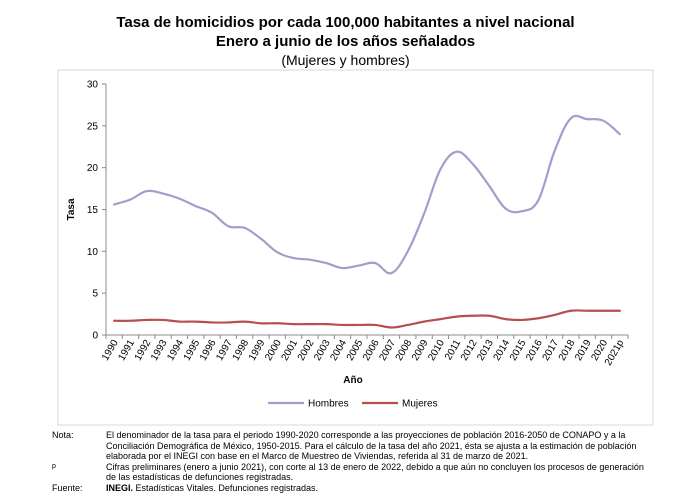  I want to click on footnote-key: Nota:, so click(63, 435).